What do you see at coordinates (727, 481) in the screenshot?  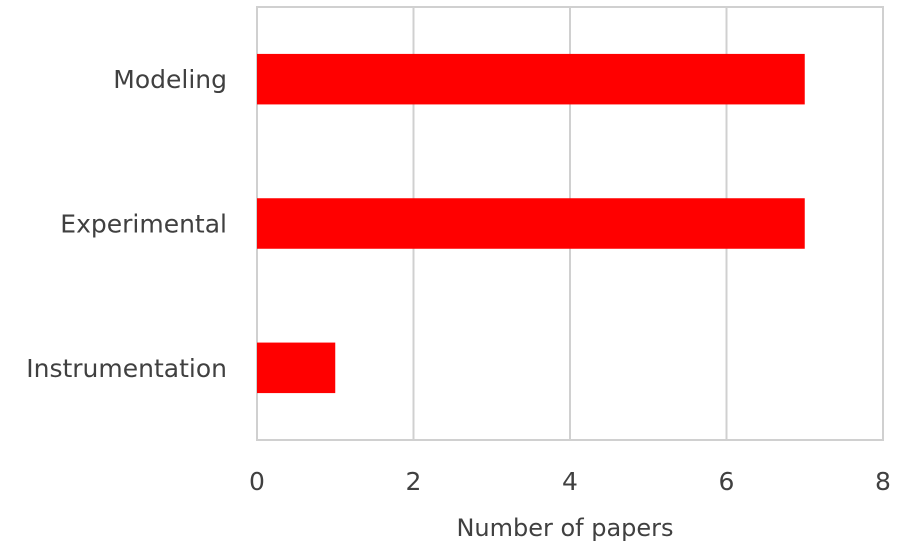 I see `x-tick-label: 6` at bounding box center [727, 481].